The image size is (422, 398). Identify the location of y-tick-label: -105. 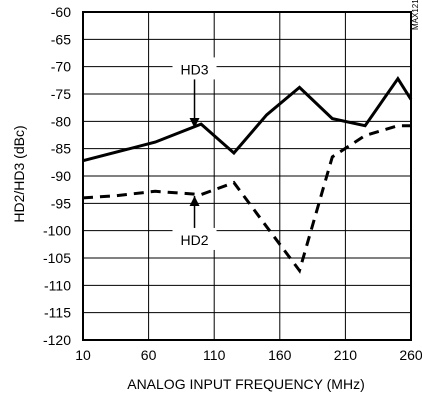
(57, 258).